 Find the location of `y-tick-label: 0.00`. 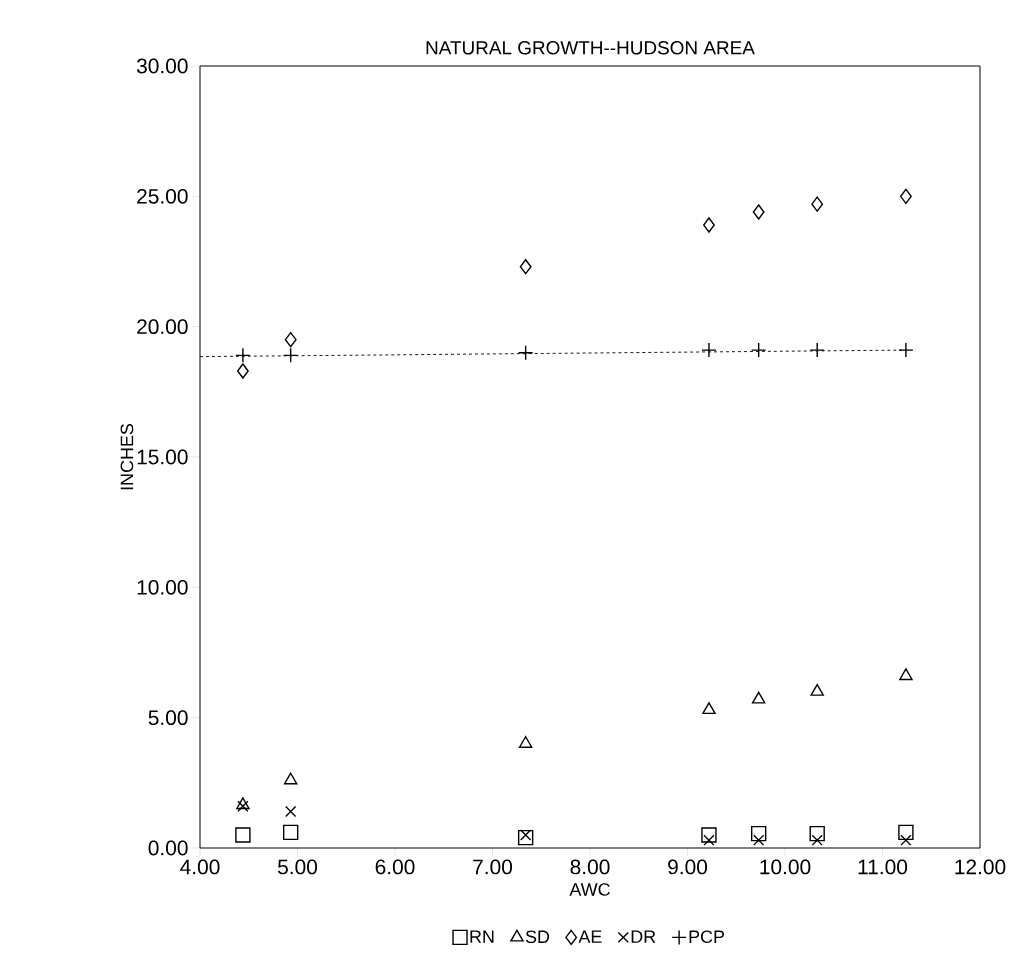

y-tick-label: 0.00 is located at coordinates (168, 848).